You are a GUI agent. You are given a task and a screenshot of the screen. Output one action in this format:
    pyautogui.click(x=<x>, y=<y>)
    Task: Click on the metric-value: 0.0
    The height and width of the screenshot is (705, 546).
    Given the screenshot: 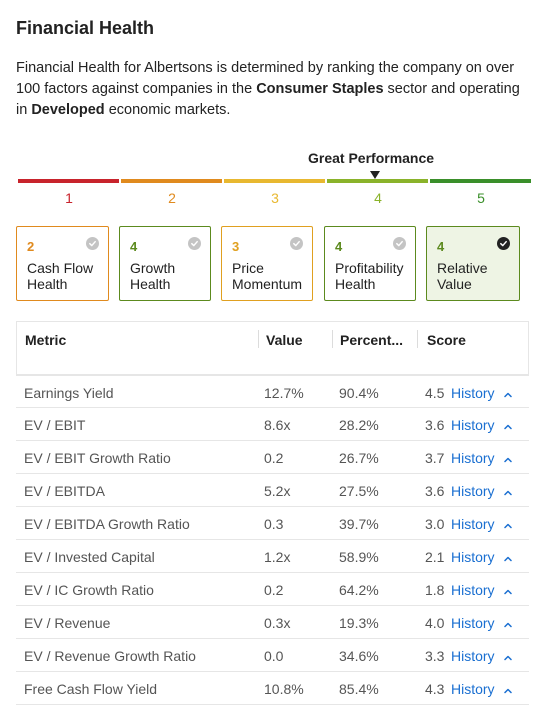 What is the action you would take?
    pyautogui.click(x=274, y=656)
    